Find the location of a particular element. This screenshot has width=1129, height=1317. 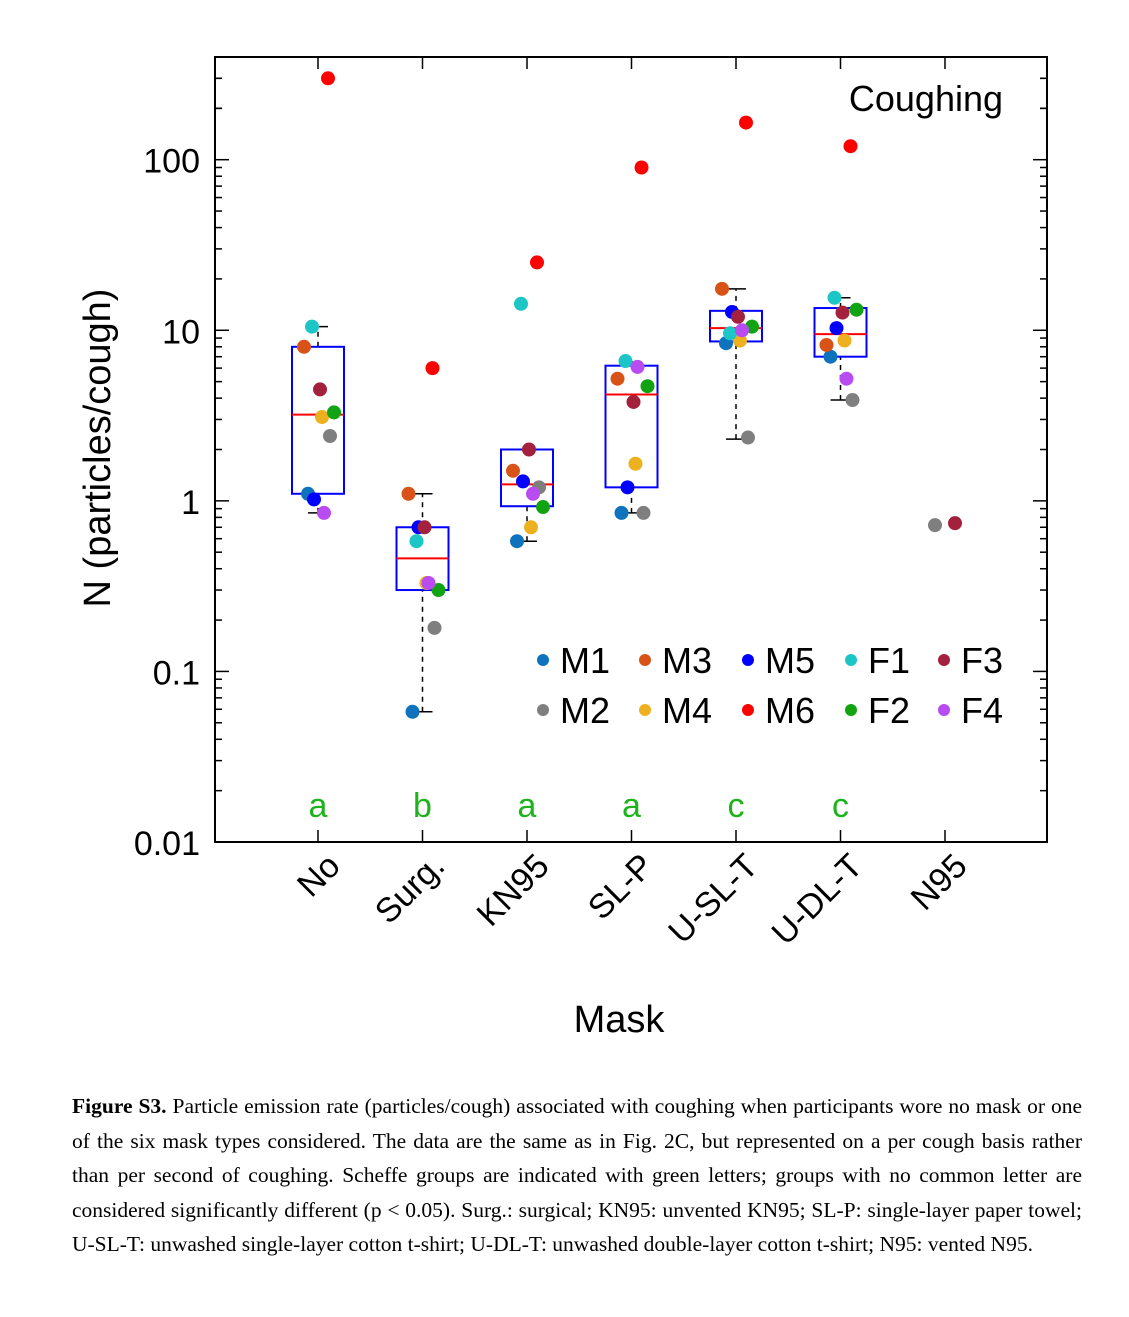

x-tick-label: U-SL-T is located at coordinates (713, 899).